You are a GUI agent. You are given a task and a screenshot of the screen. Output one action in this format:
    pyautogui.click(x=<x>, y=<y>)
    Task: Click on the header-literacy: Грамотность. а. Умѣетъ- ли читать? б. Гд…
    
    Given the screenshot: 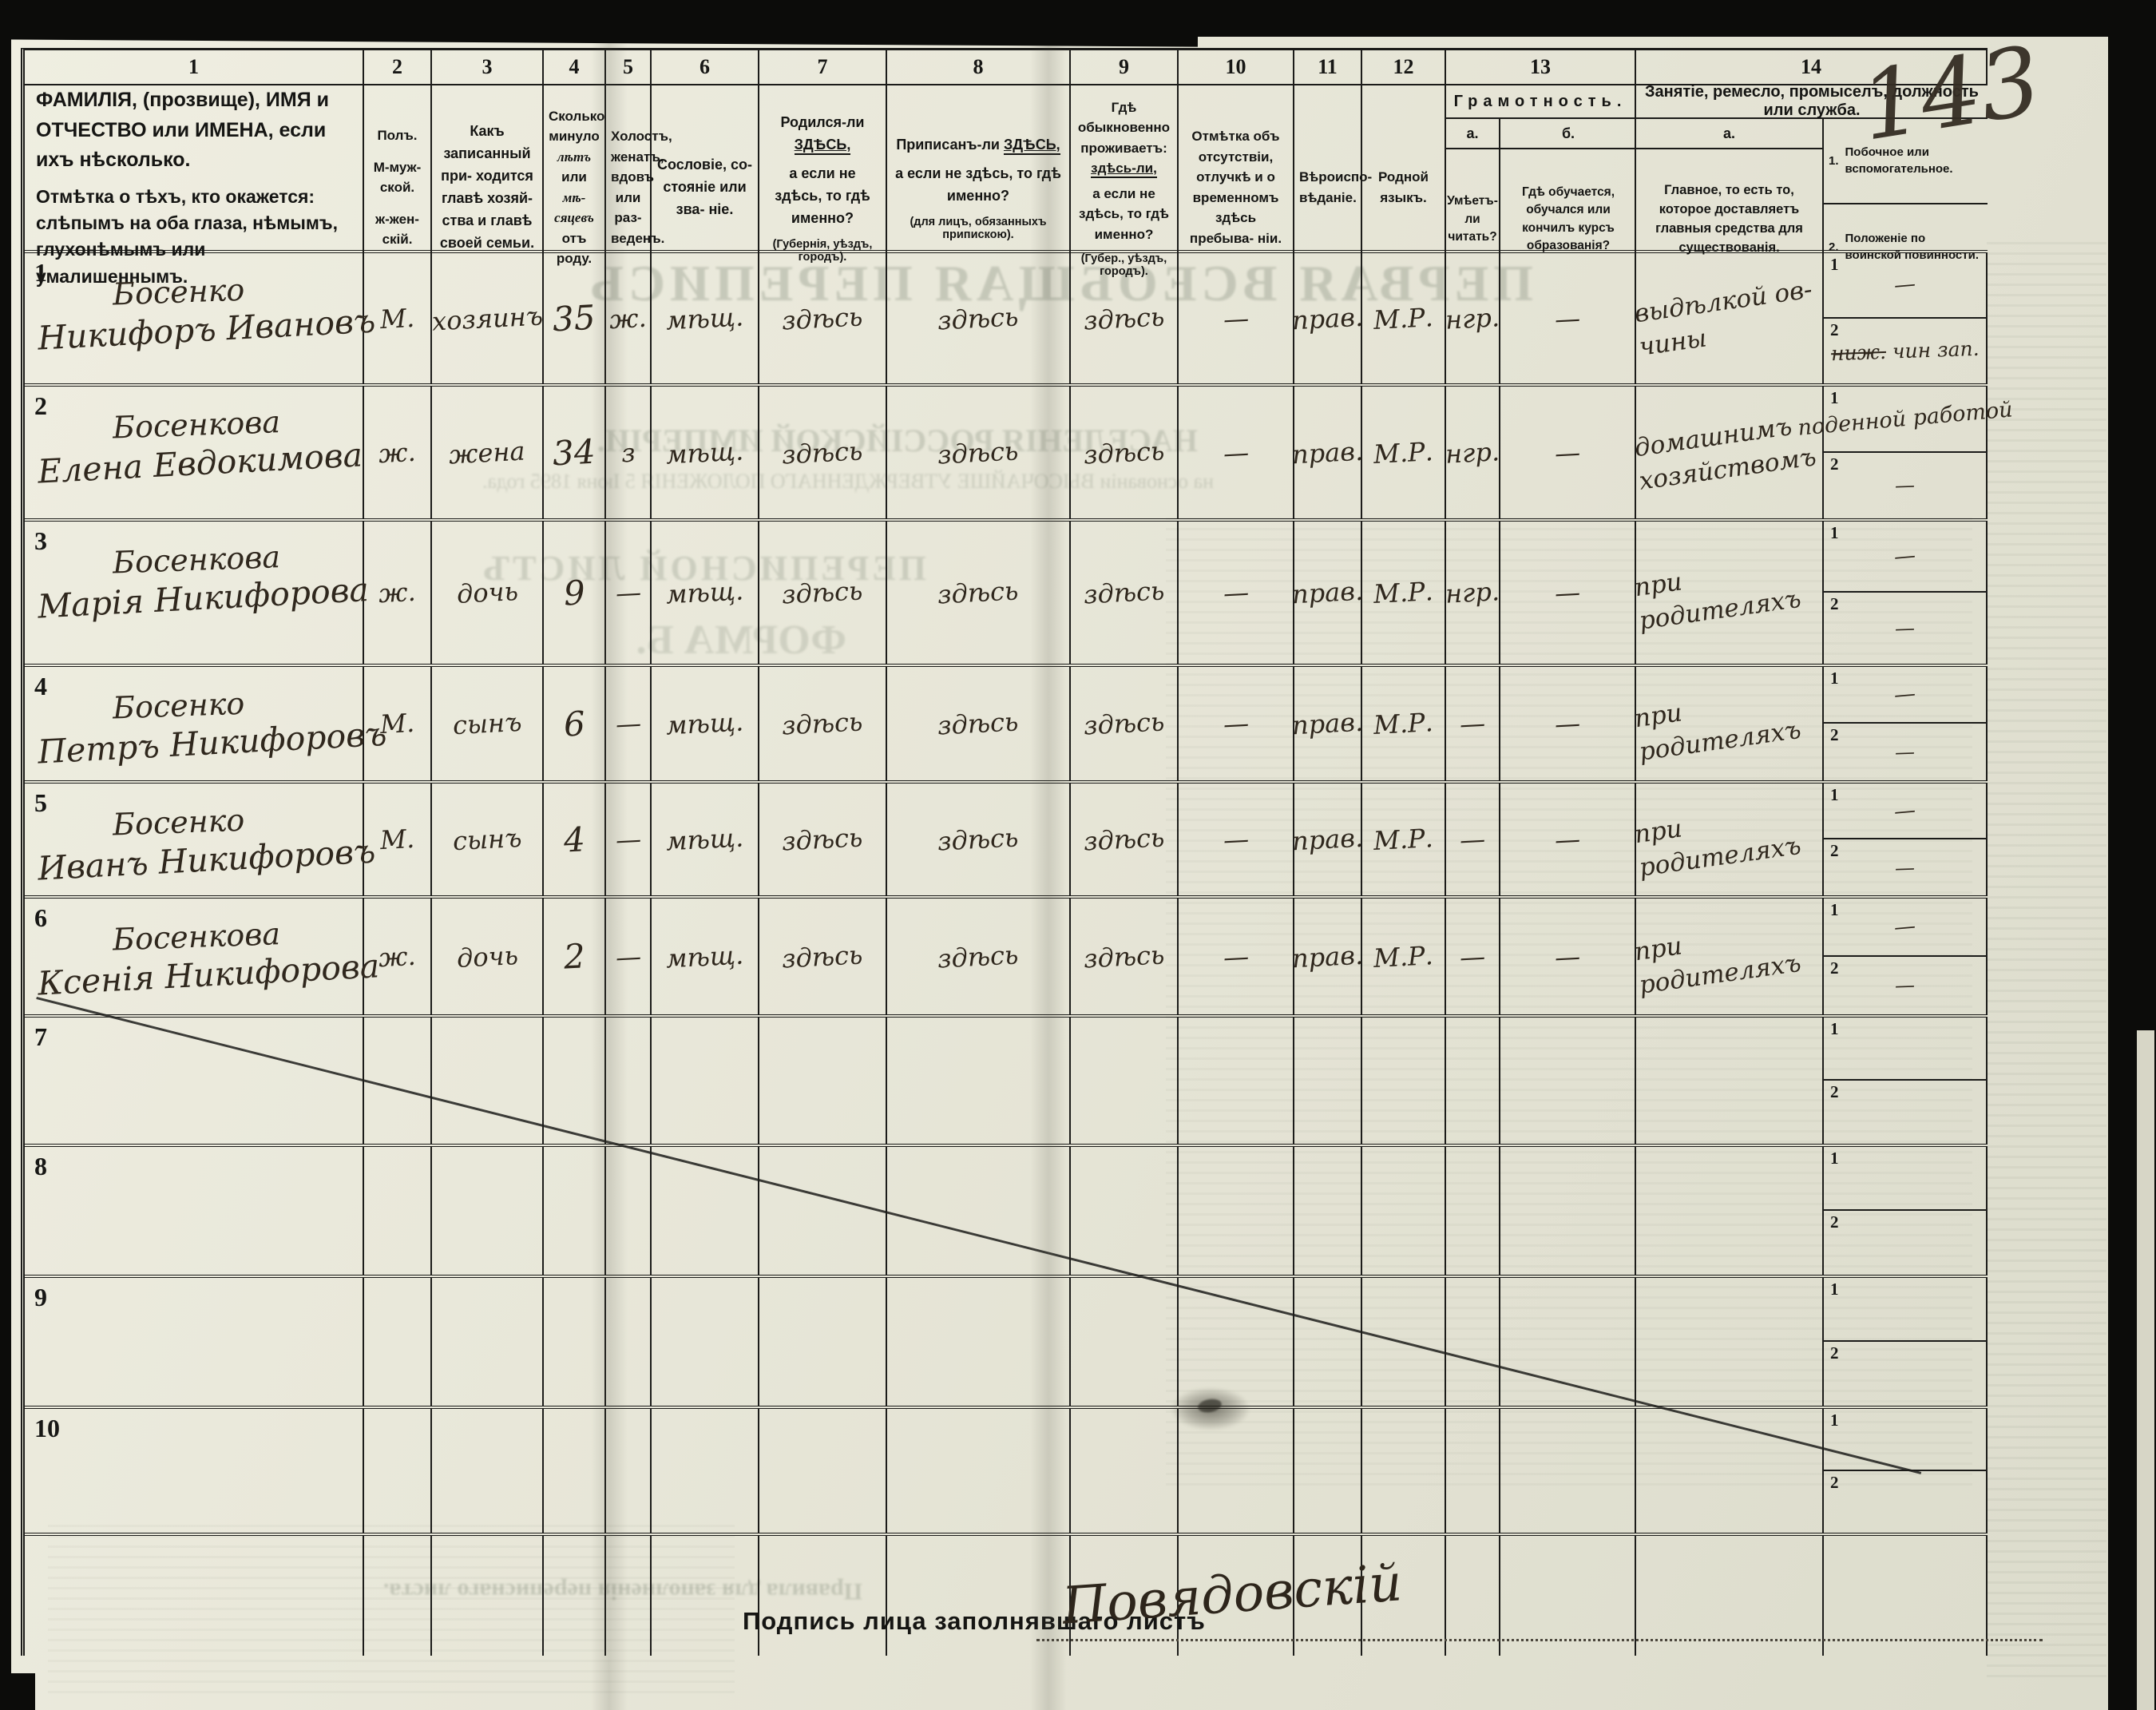 What is the action you would take?
    pyautogui.click(x=1541, y=187)
    